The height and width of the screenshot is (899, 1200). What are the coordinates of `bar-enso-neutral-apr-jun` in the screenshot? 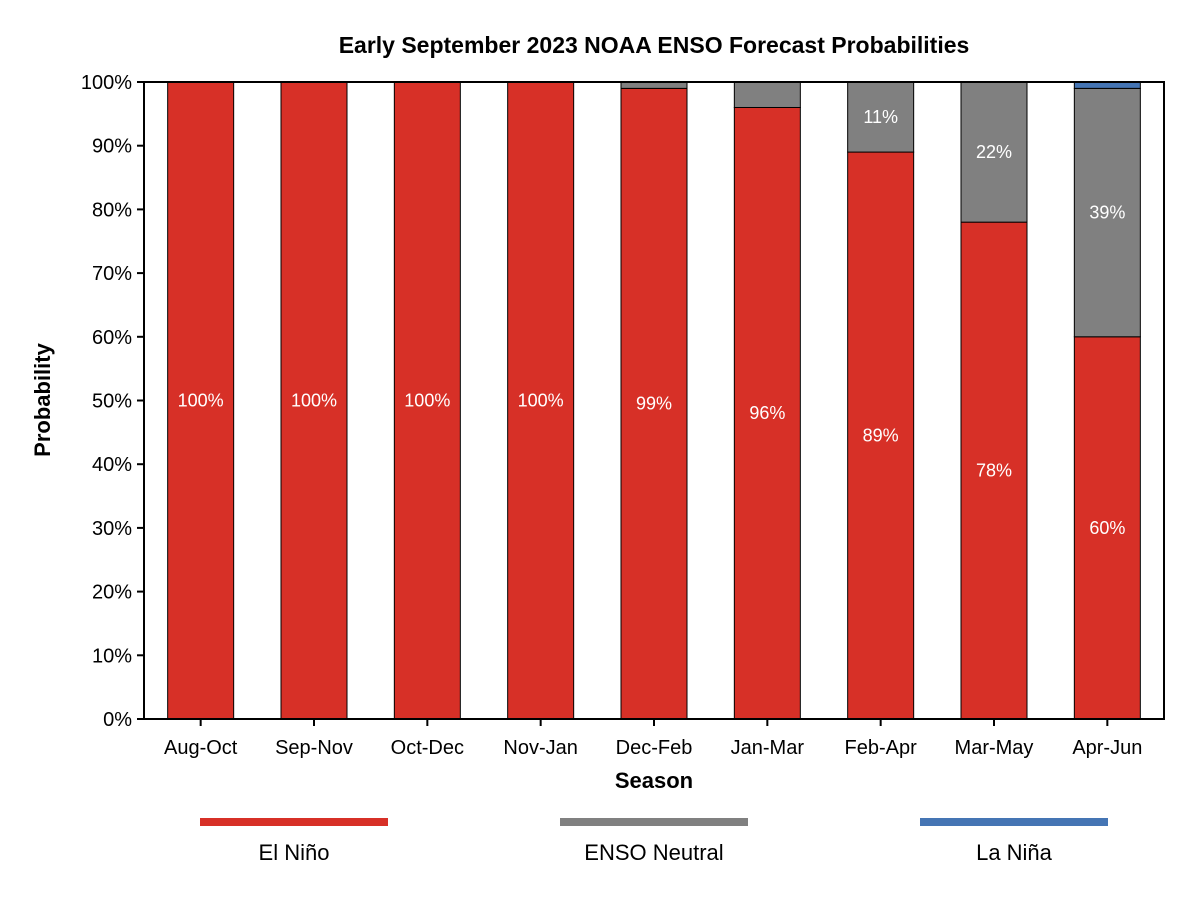 It's located at (1107, 212).